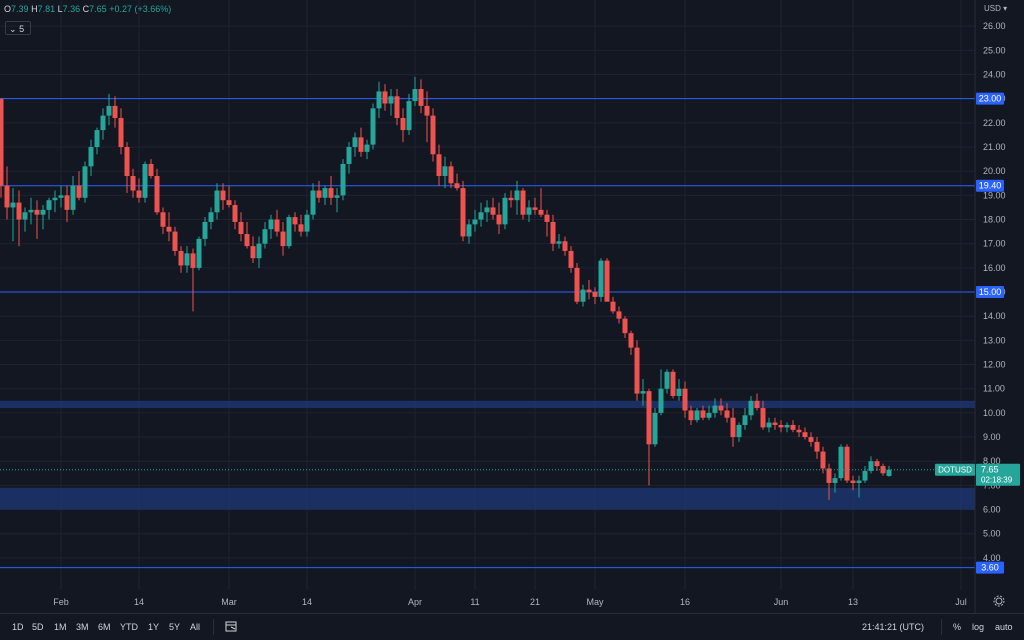 This screenshot has height=640, width=1024. I want to click on currency-label: USD ▾, so click(995, 8).